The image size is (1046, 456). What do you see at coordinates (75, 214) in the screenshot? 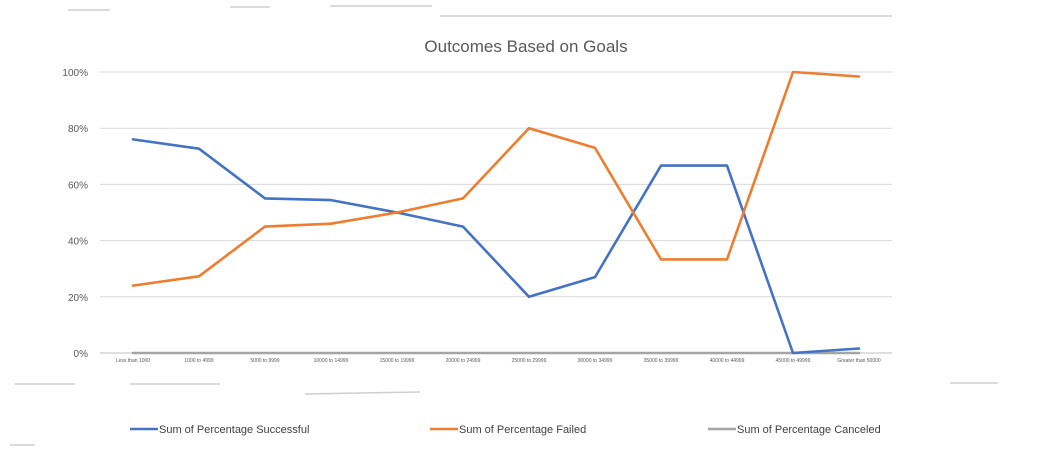
I see `y-axis-tick-labels: 0% 20% 40% 60% 80% 100%` at bounding box center [75, 214].